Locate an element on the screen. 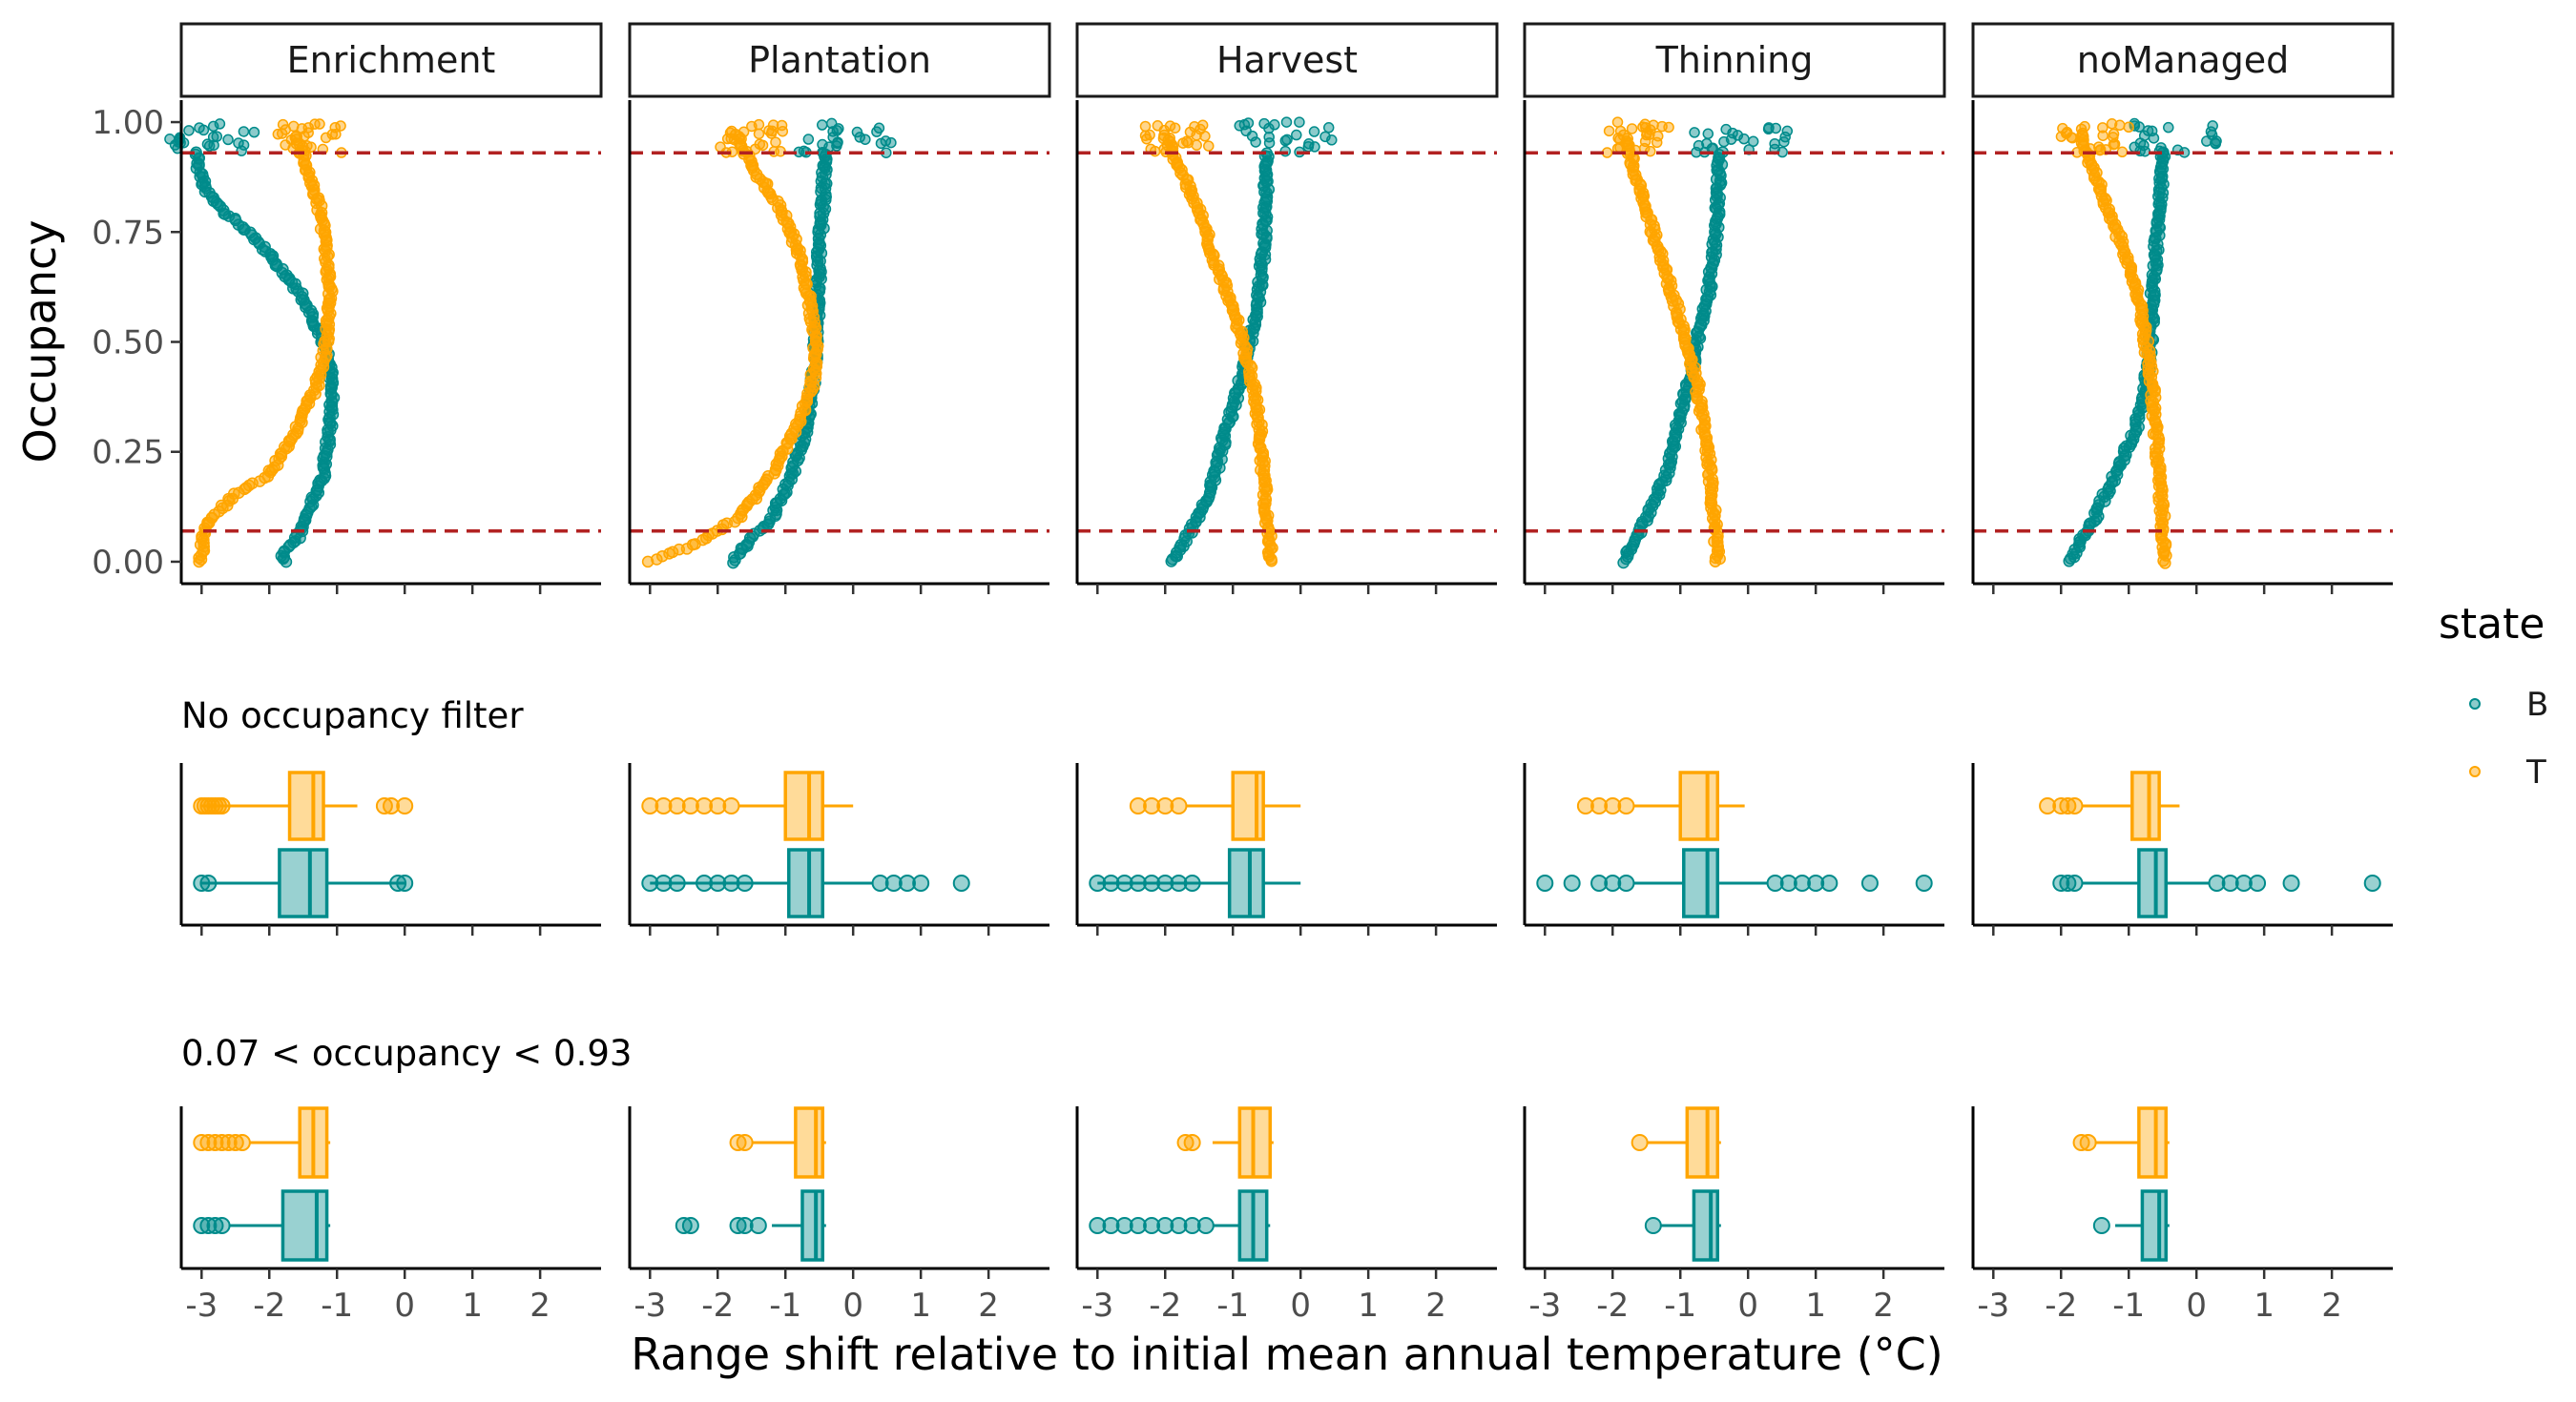  row-title-no-filter: No occupancy filter is located at coordinates (352, 716).